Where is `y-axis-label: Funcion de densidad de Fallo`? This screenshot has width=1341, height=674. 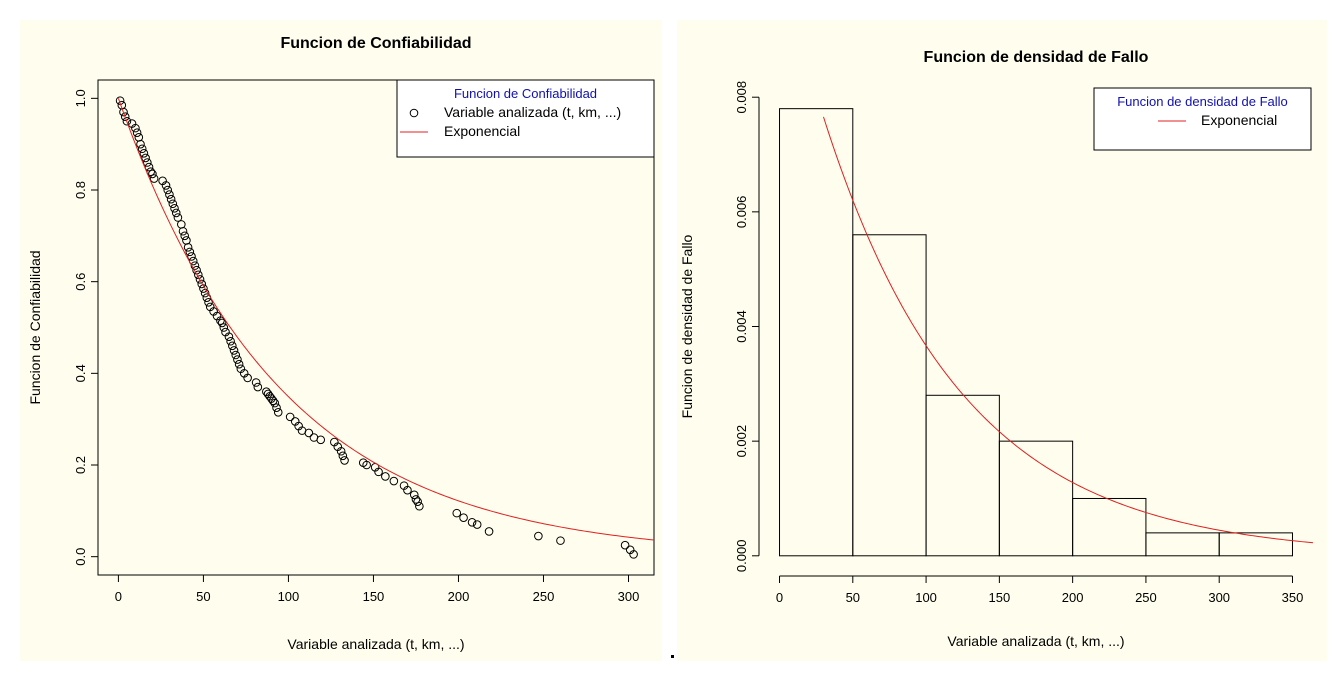 y-axis-label: Funcion de densidad de Fallo is located at coordinates (687, 326).